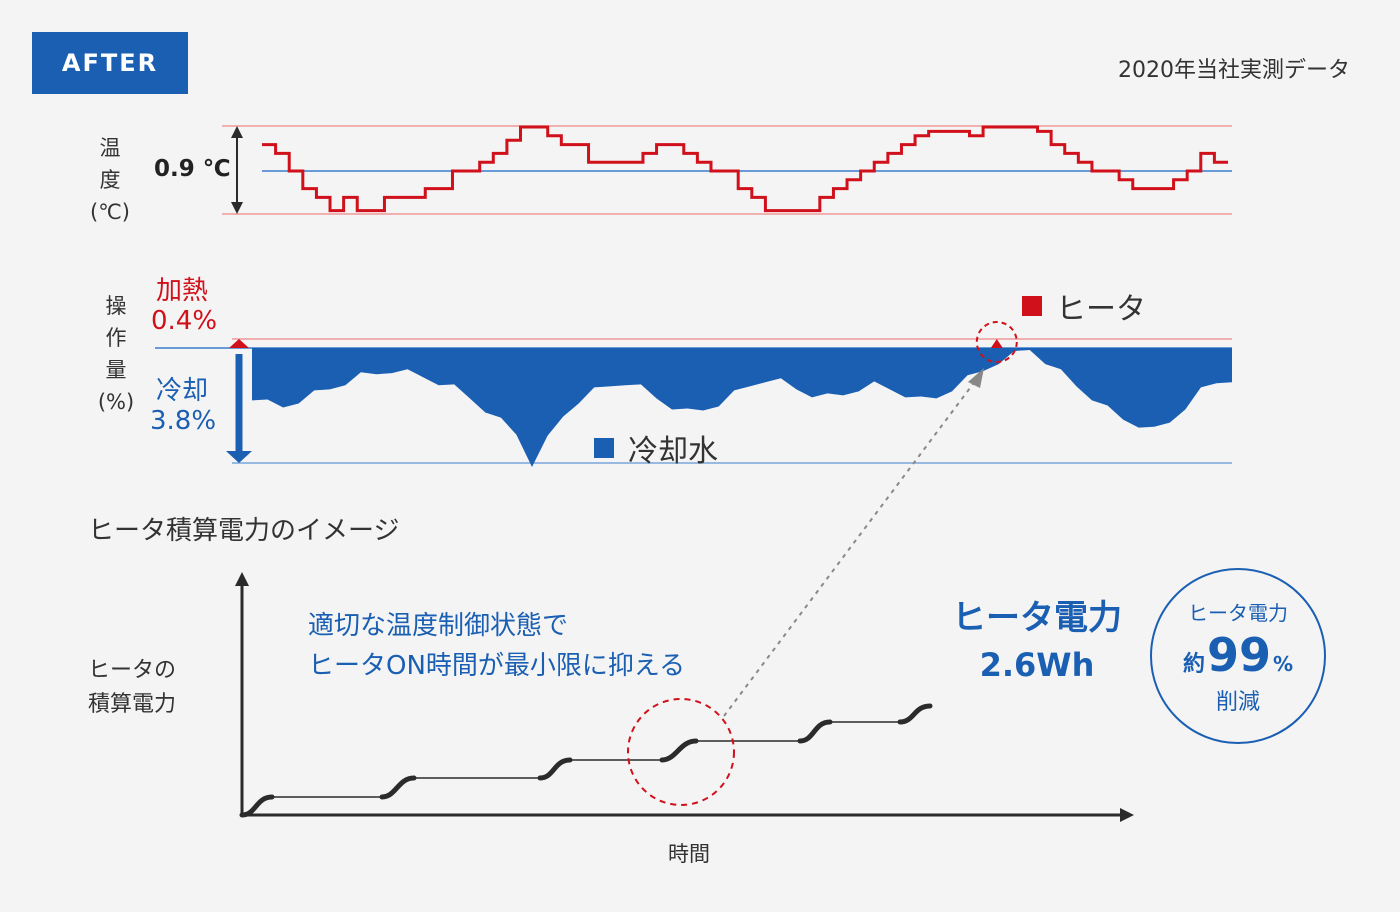 The height and width of the screenshot is (912, 1400). I want to click on temp-ylabel-line: (℃), so click(110, 212).